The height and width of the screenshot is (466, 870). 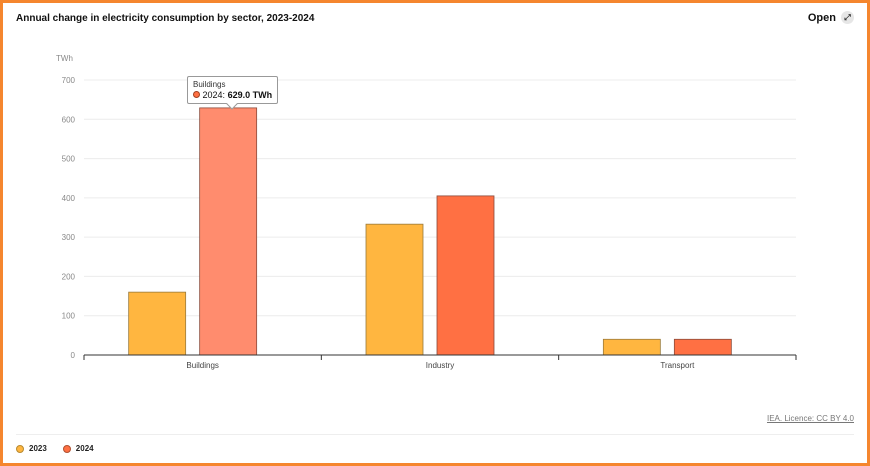 What do you see at coordinates (394, 289) in the screenshot?
I see `bar-industry-2023` at bounding box center [394, 289].